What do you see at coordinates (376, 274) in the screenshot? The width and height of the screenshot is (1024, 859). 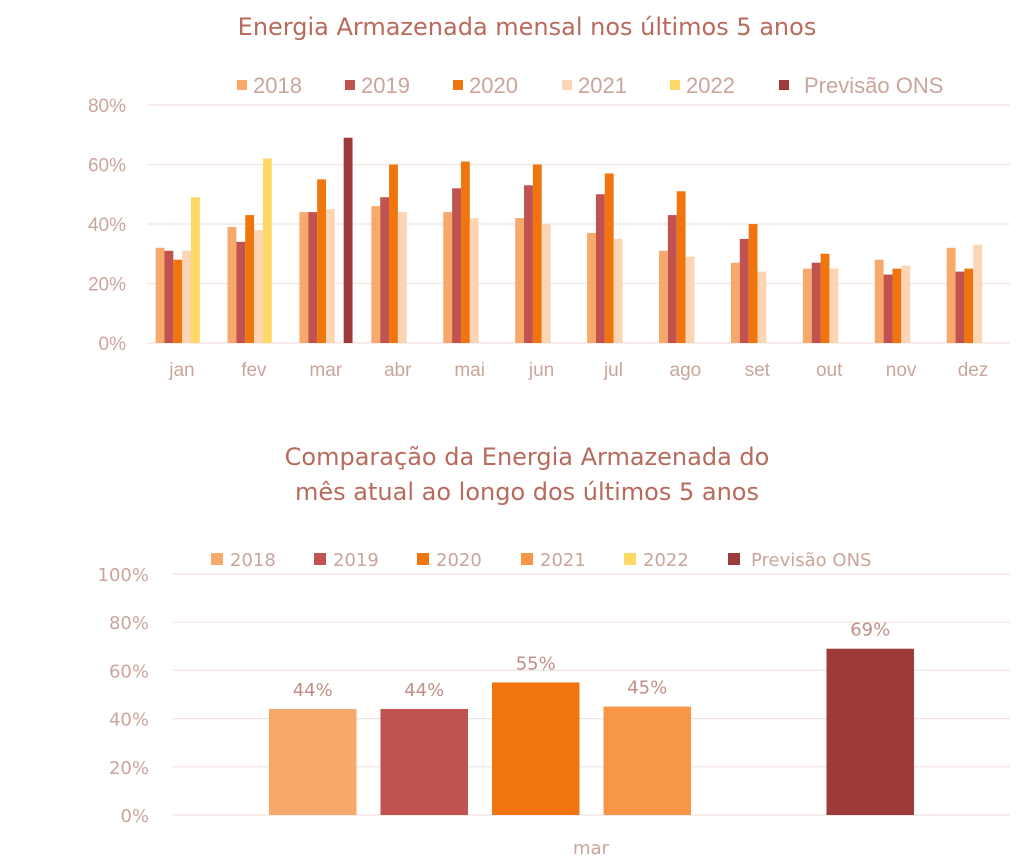 I see `bar-abr-2018` at bounding box center [376, 274].